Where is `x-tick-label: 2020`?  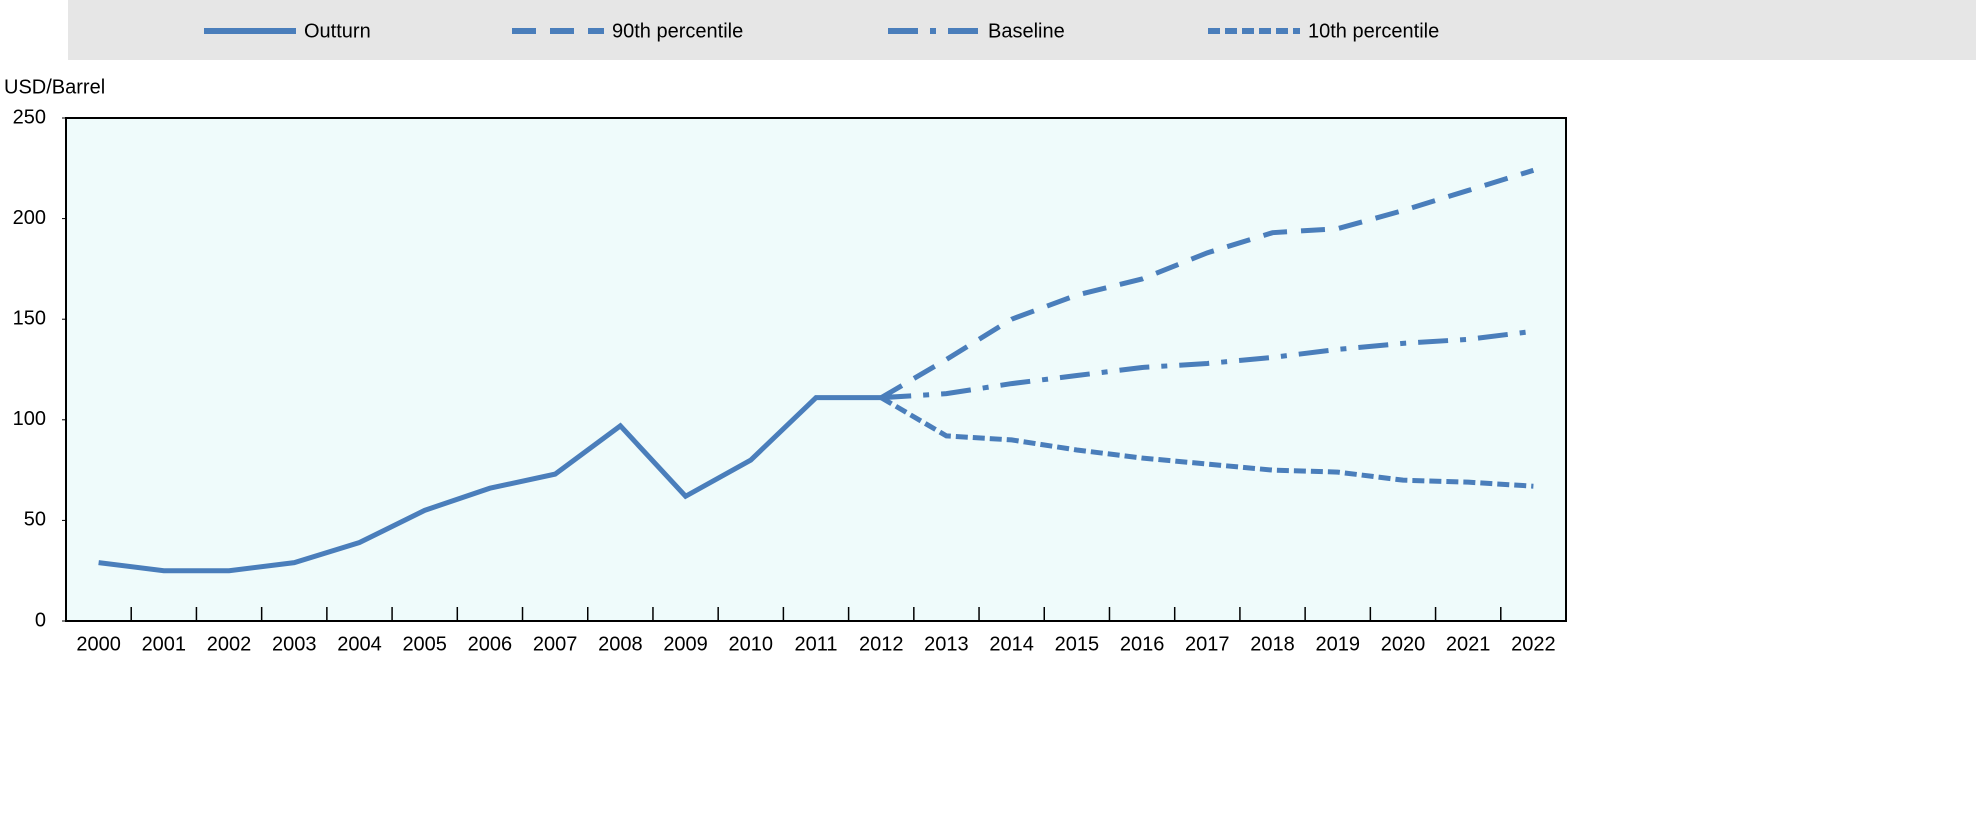
x-tick-label: 2020 is located at coordinates (1403, 644).